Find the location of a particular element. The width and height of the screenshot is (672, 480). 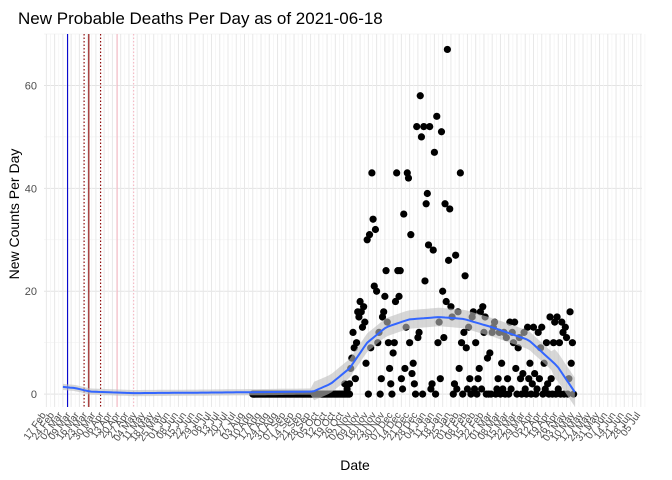

vertical-lines is located at coordinates (101, 220).